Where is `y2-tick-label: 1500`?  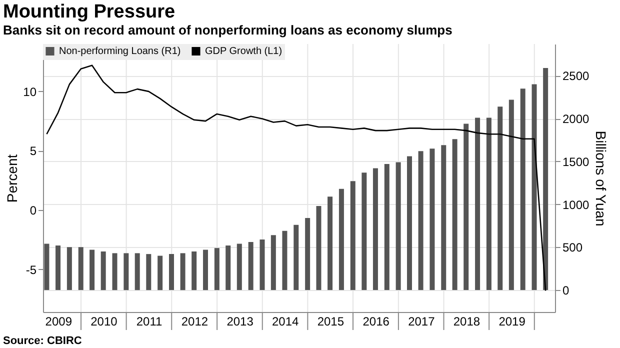 y2-tick-label: 1500 is located at coordinates (576, 161).